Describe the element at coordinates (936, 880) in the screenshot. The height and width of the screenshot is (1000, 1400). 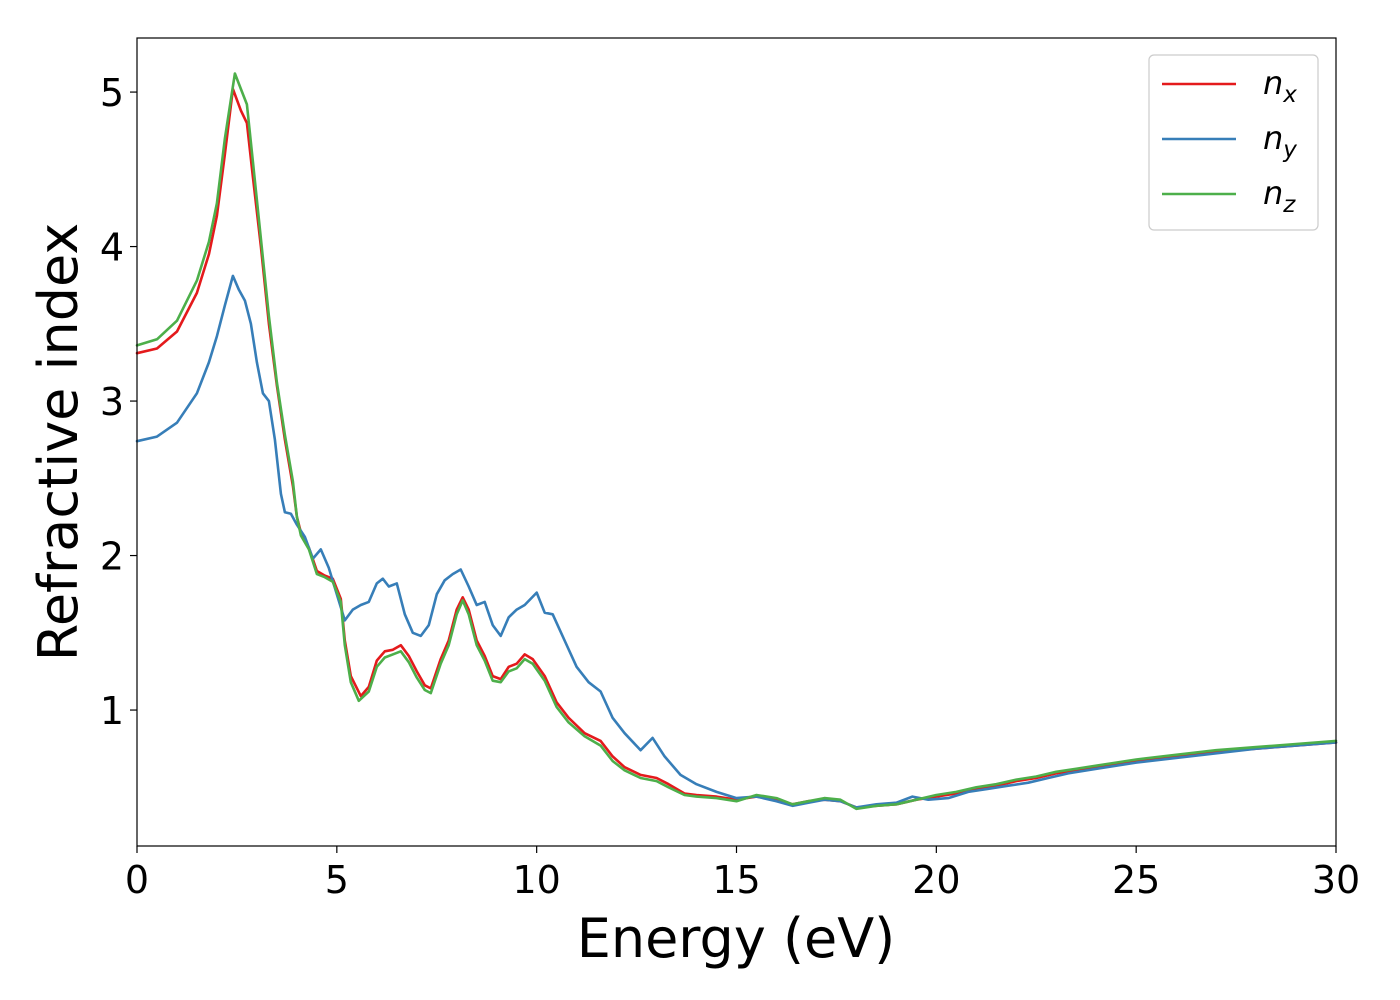
I see `x-tick-label: 20` at that location.